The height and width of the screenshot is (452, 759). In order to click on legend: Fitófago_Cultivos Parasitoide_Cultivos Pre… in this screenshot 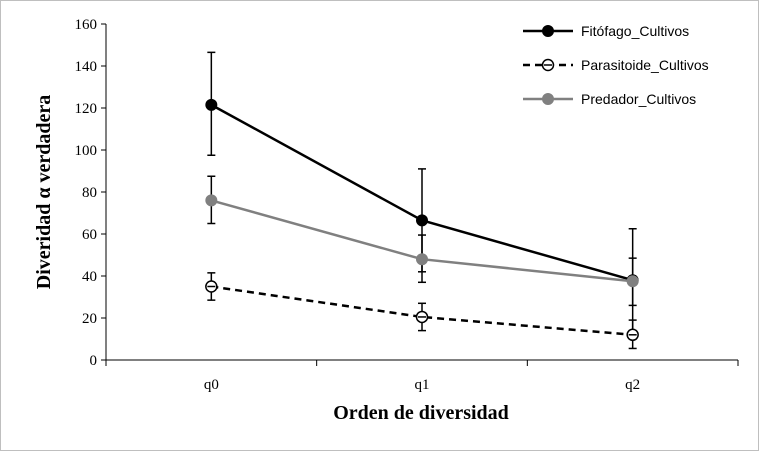, I will do `click(616, 65)`.